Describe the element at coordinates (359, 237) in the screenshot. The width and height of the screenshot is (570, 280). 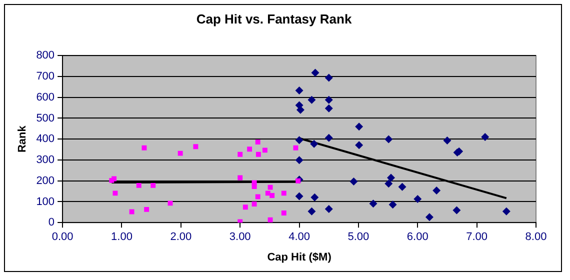
I see `x-tick-label: 5.00` at that location.